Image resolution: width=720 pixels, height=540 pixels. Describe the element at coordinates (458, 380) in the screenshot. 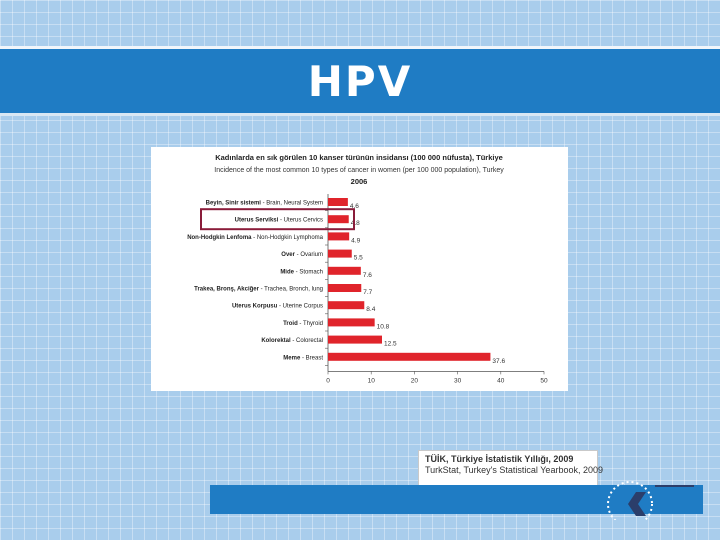

I see `x-tick-label-3: 30` at that location.